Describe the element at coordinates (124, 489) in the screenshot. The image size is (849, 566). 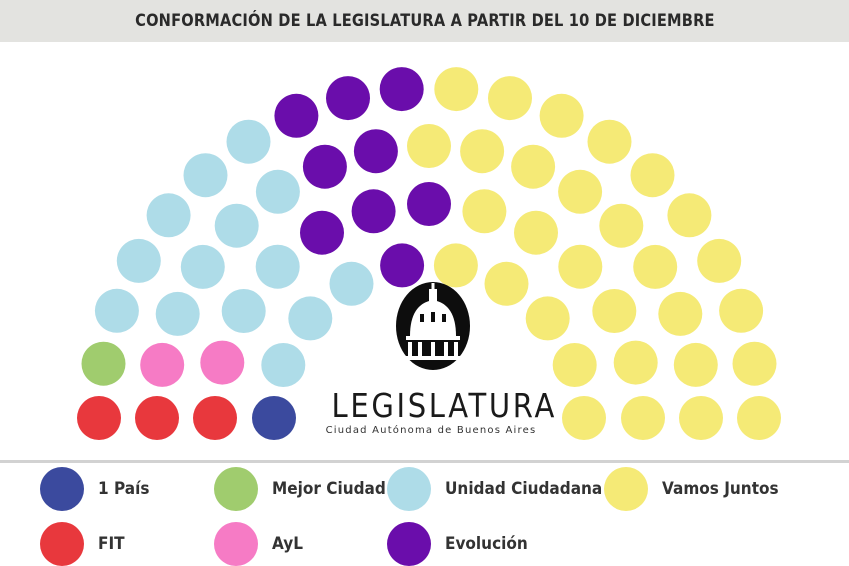
I see `legend-label: 1 País` at that location.